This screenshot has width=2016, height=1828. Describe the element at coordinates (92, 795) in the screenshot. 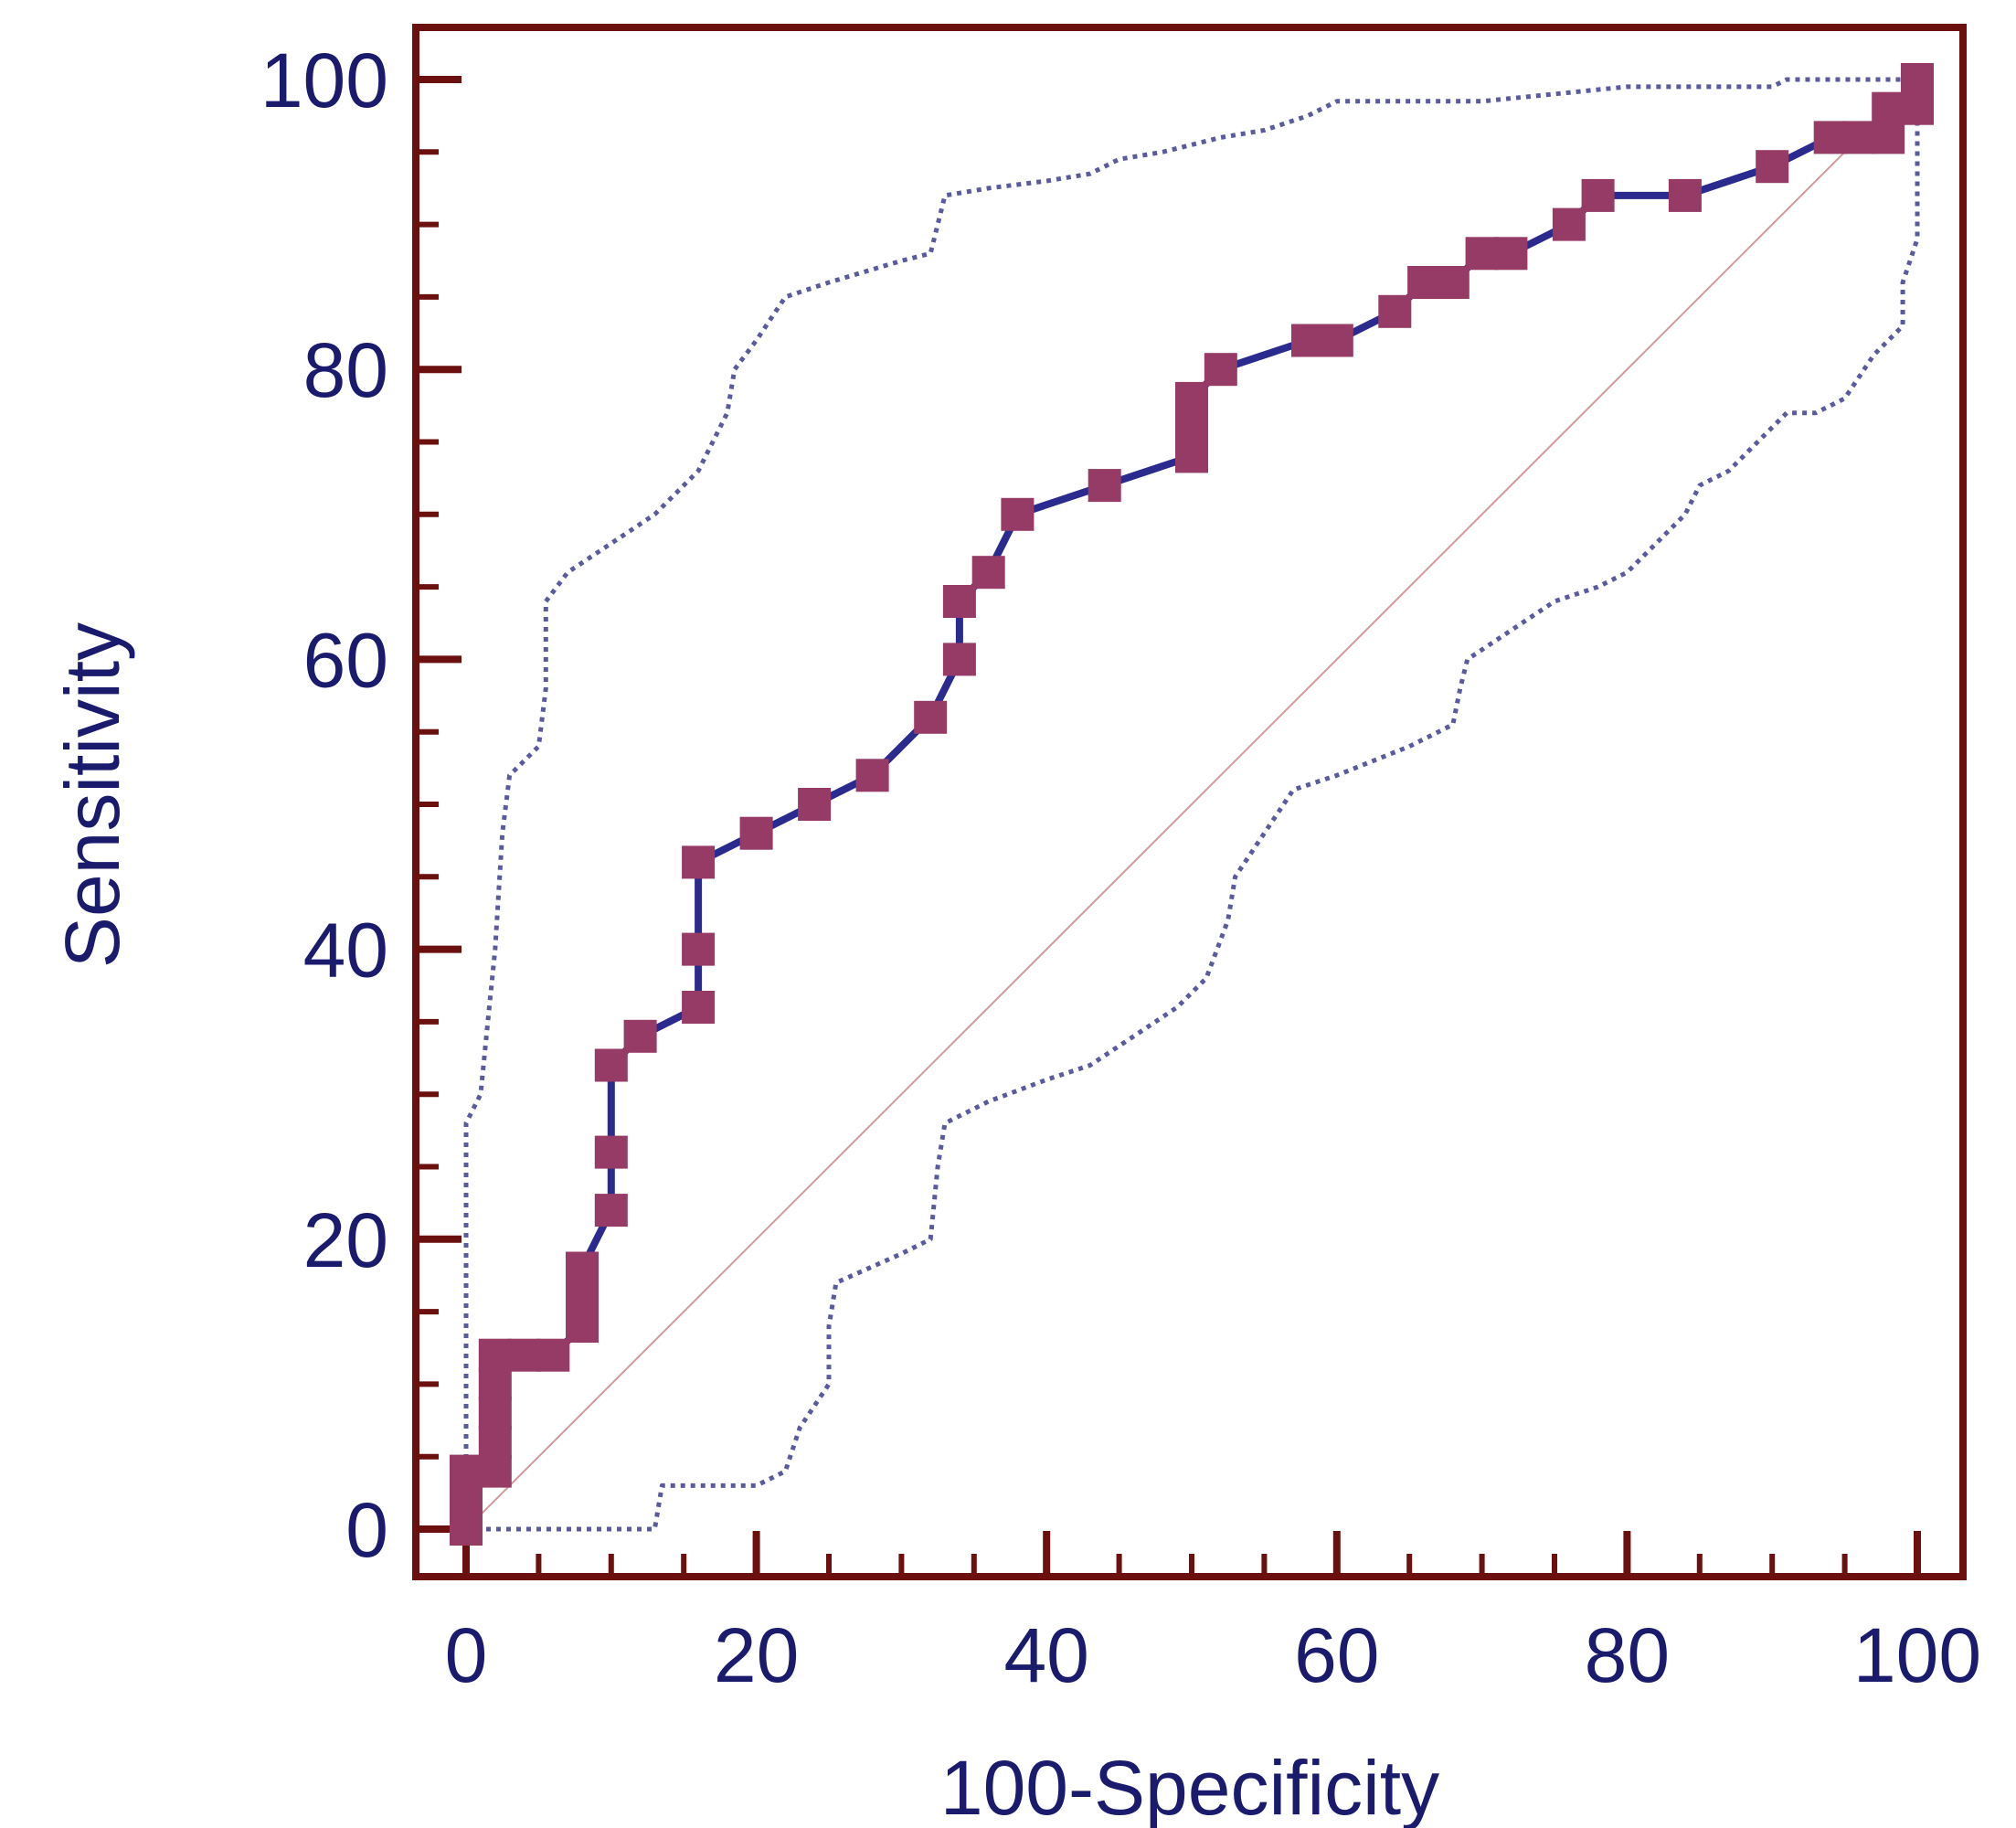

I see `y-axis-title: Sensitivity` at that location.